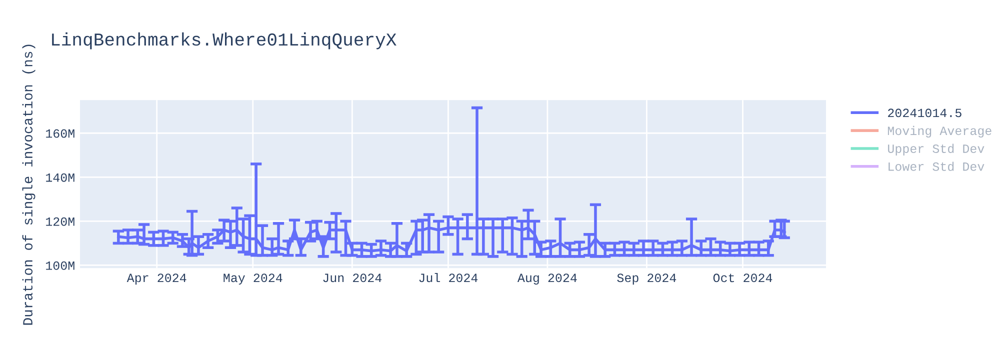 This screenshot has width=1000, height=350. I want to click on legend-label: Moving Average, so click(940, 132).